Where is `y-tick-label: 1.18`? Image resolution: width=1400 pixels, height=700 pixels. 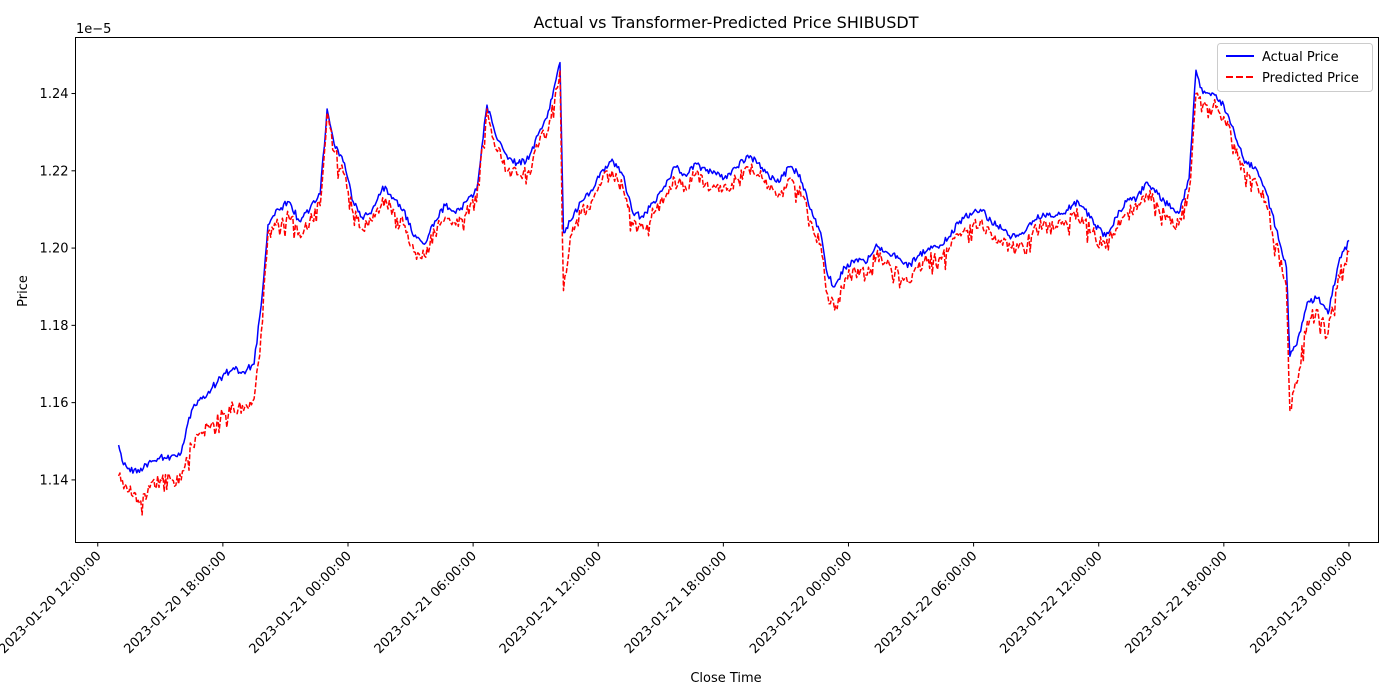
y-tick-label: 1.18 is located at coordinates (54, 326).